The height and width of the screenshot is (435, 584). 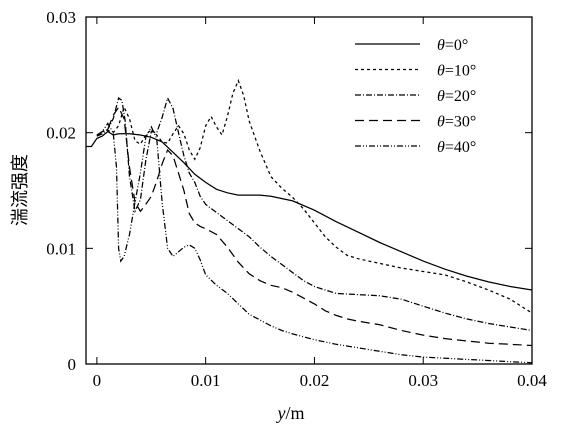 I want to click on legend-label-0: θ=0°, so click(x=452, y=45).